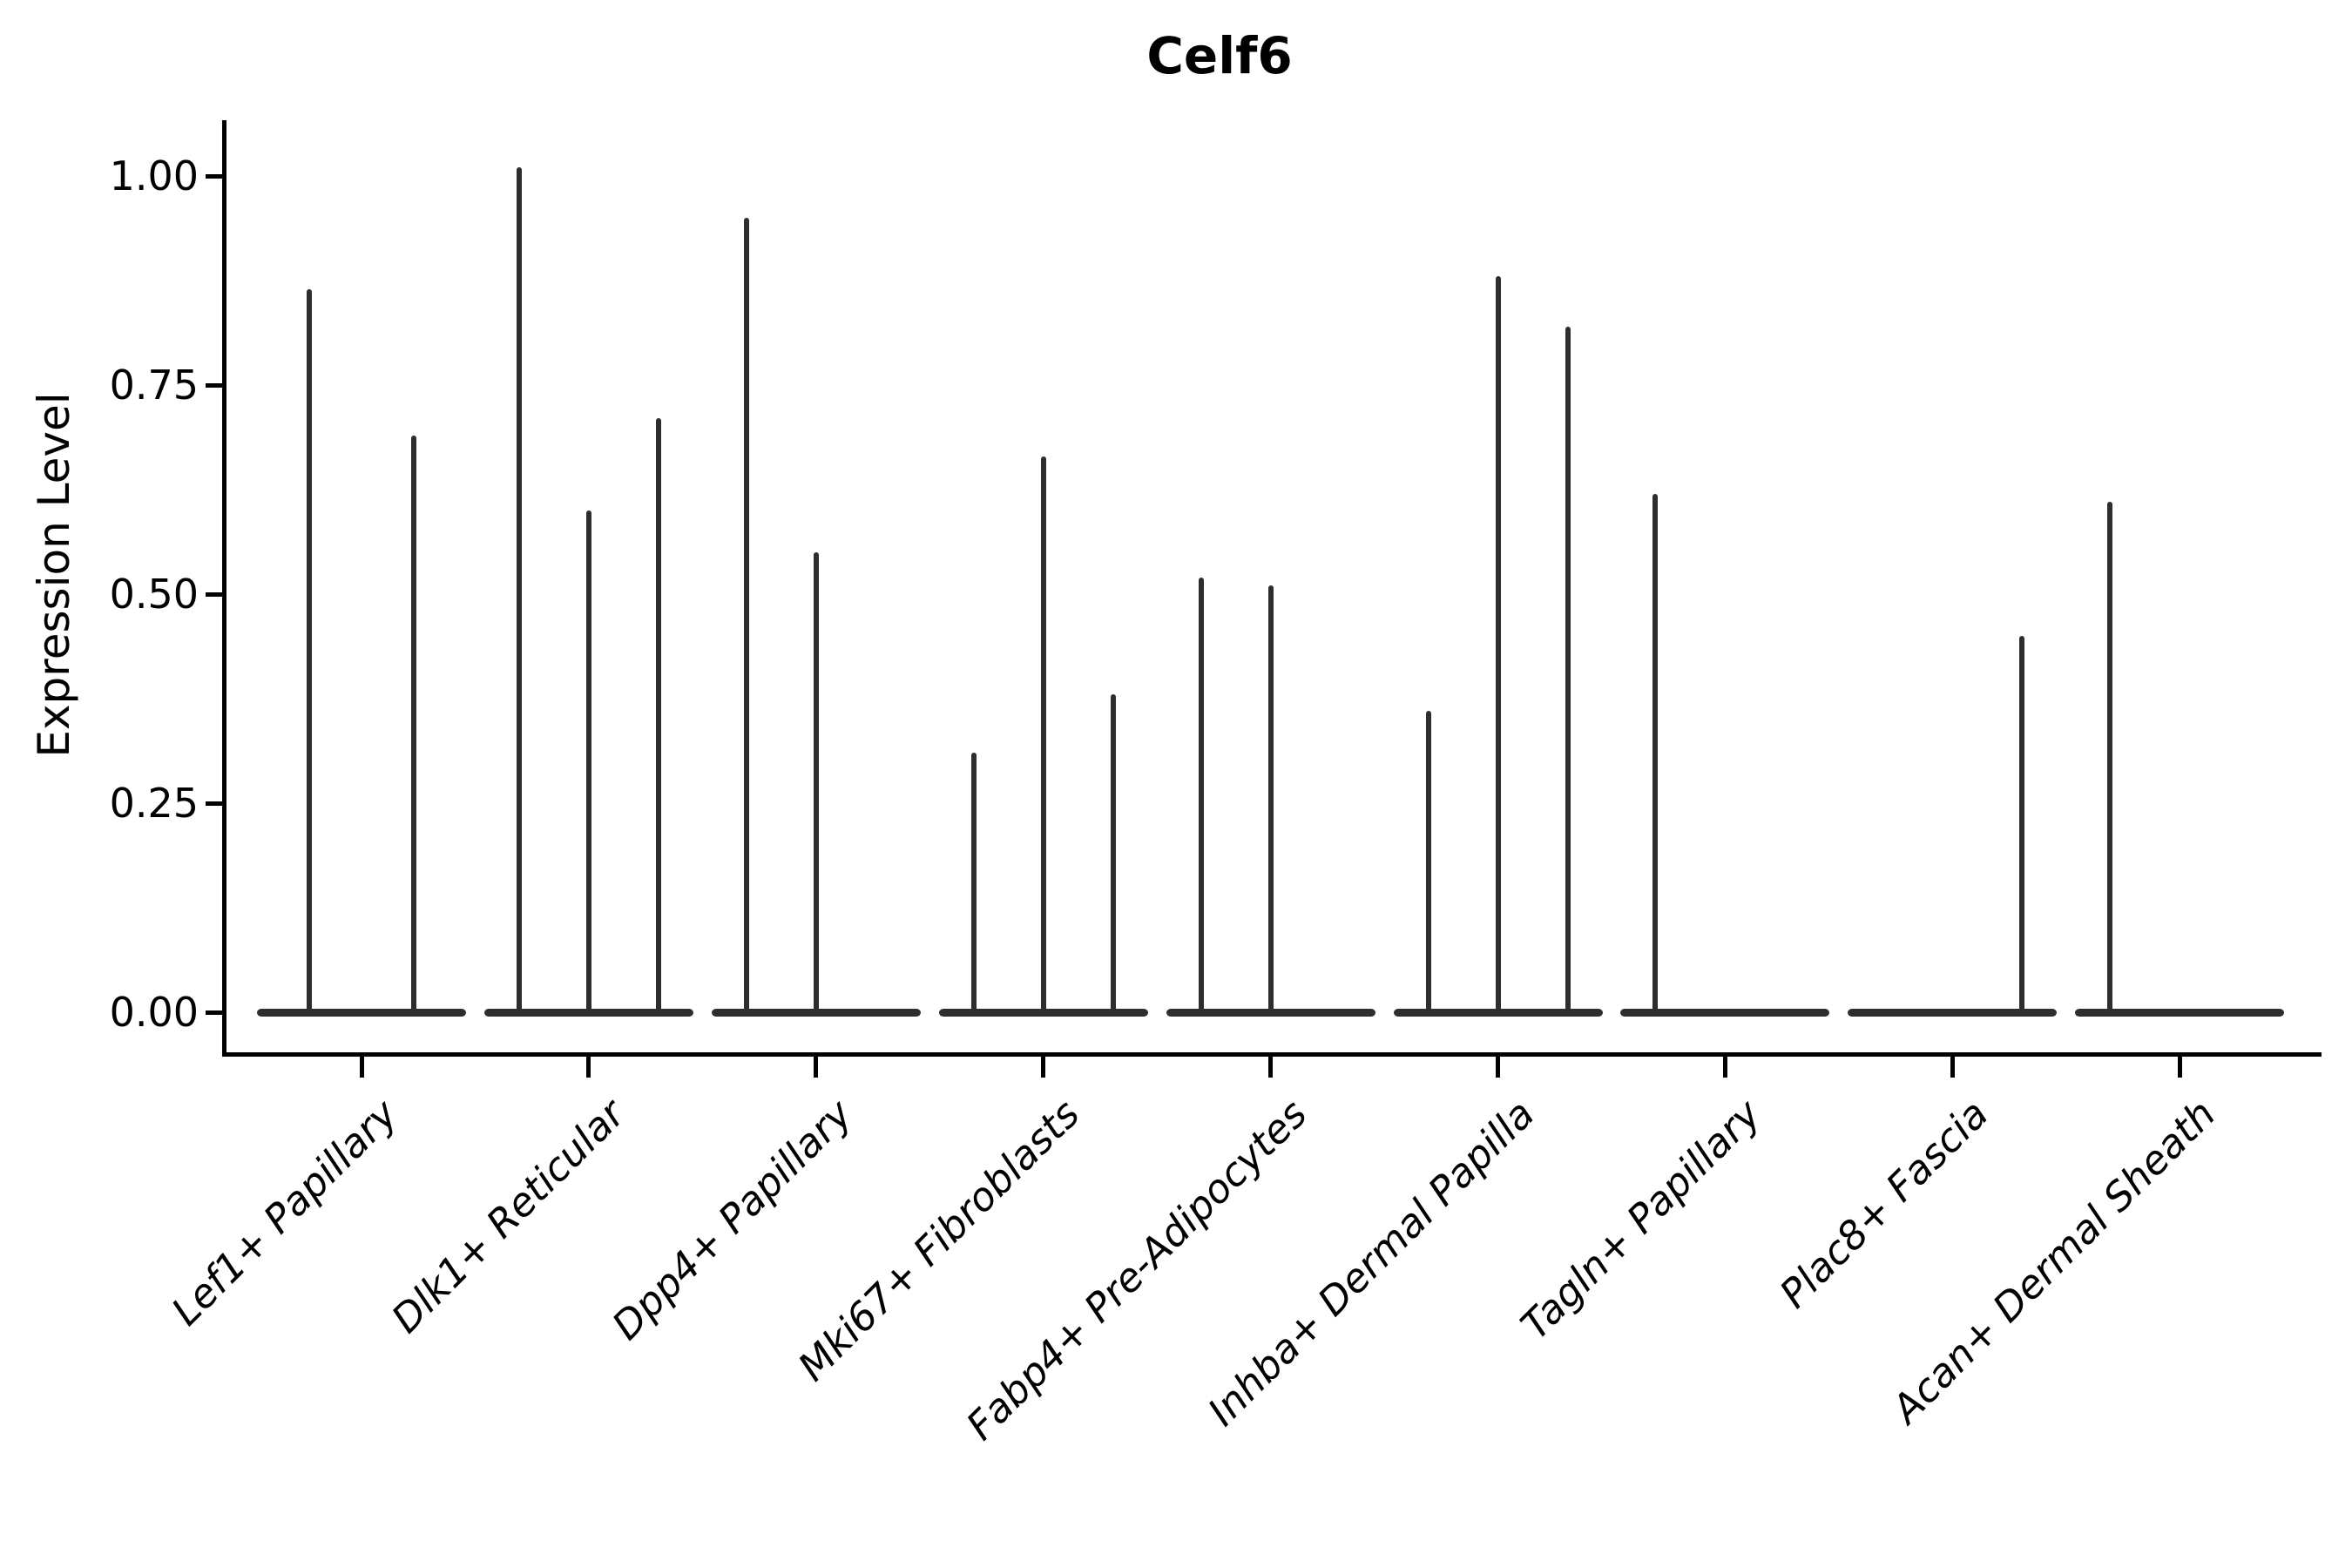  I want to click on x-axis-category-label: Dpp4+ Papillary, so click(732, 1220).